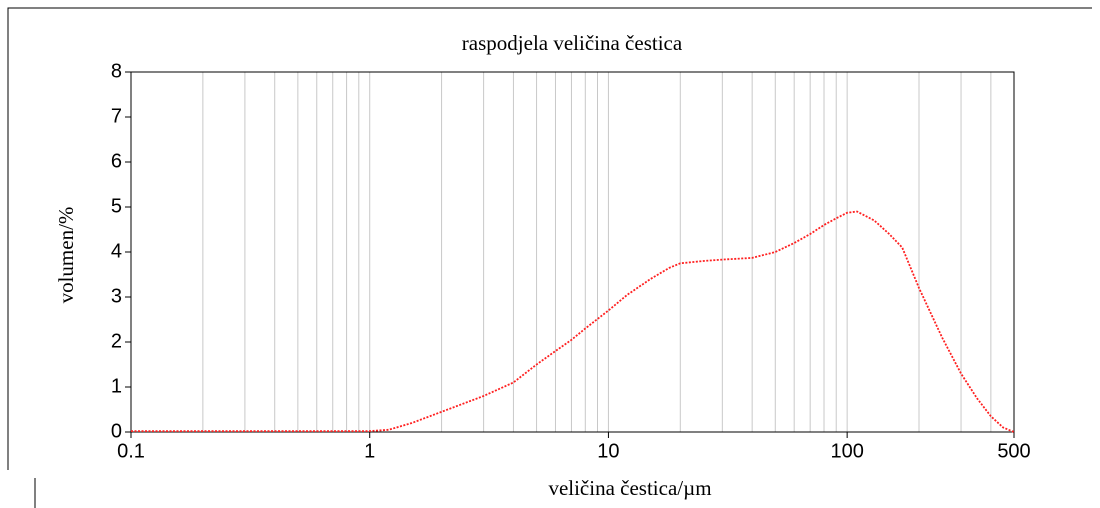  I want to click on x-tick-label: 0.1, so click(131, 451).